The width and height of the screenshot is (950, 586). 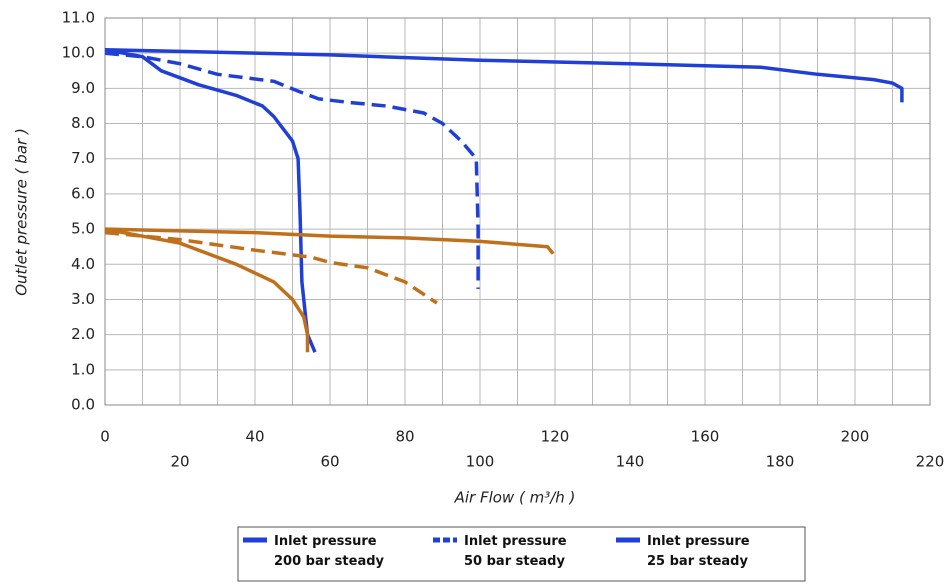 I want to click on legend-label: Inlet pressure 25 bar steady, so click(x=698, y=551).